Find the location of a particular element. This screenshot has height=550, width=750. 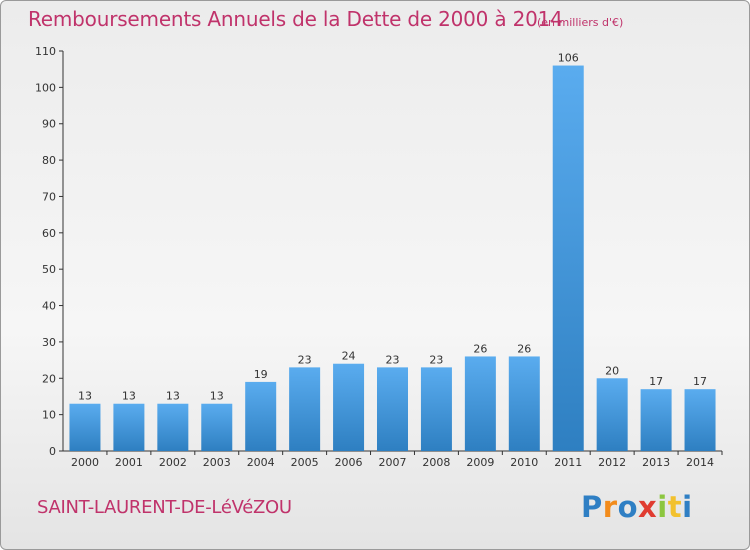

x-tick-label: 2004 is located at coordinates (261, 462).